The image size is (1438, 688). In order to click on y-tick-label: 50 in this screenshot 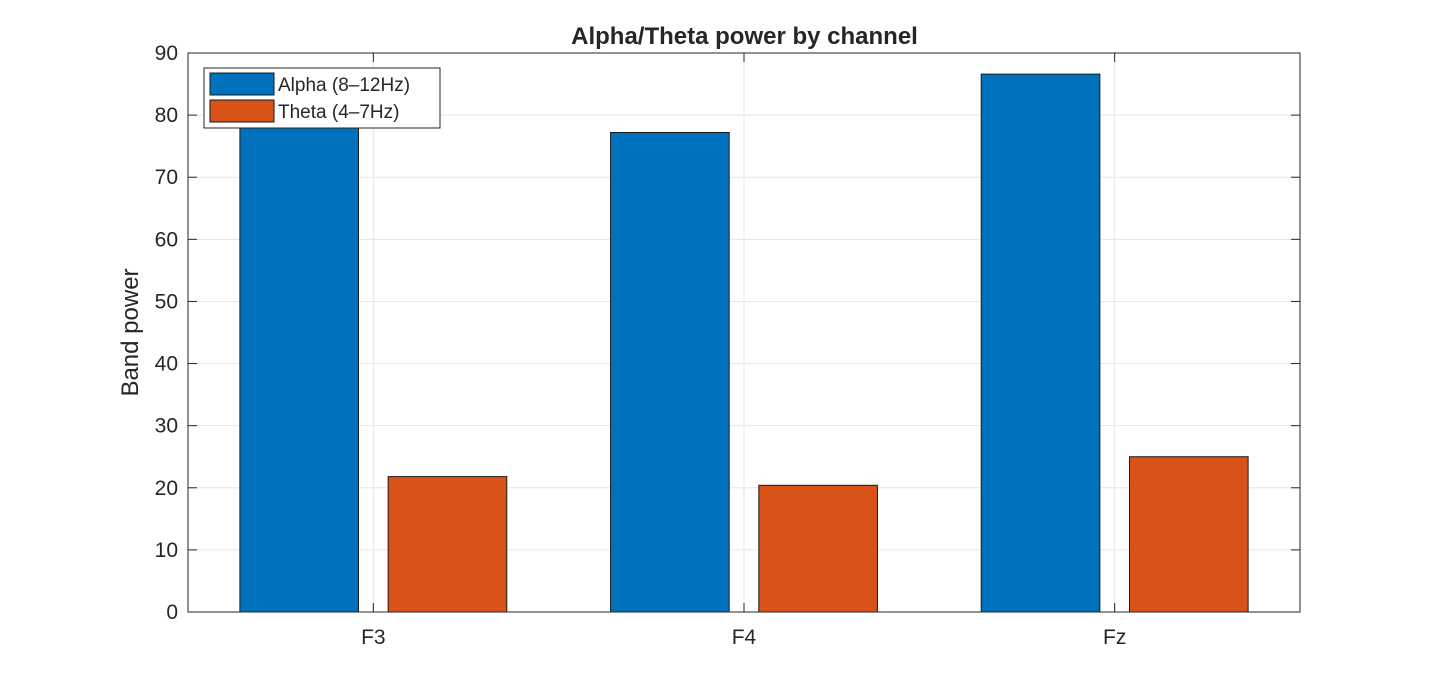, I will do `click(166, 301)`.